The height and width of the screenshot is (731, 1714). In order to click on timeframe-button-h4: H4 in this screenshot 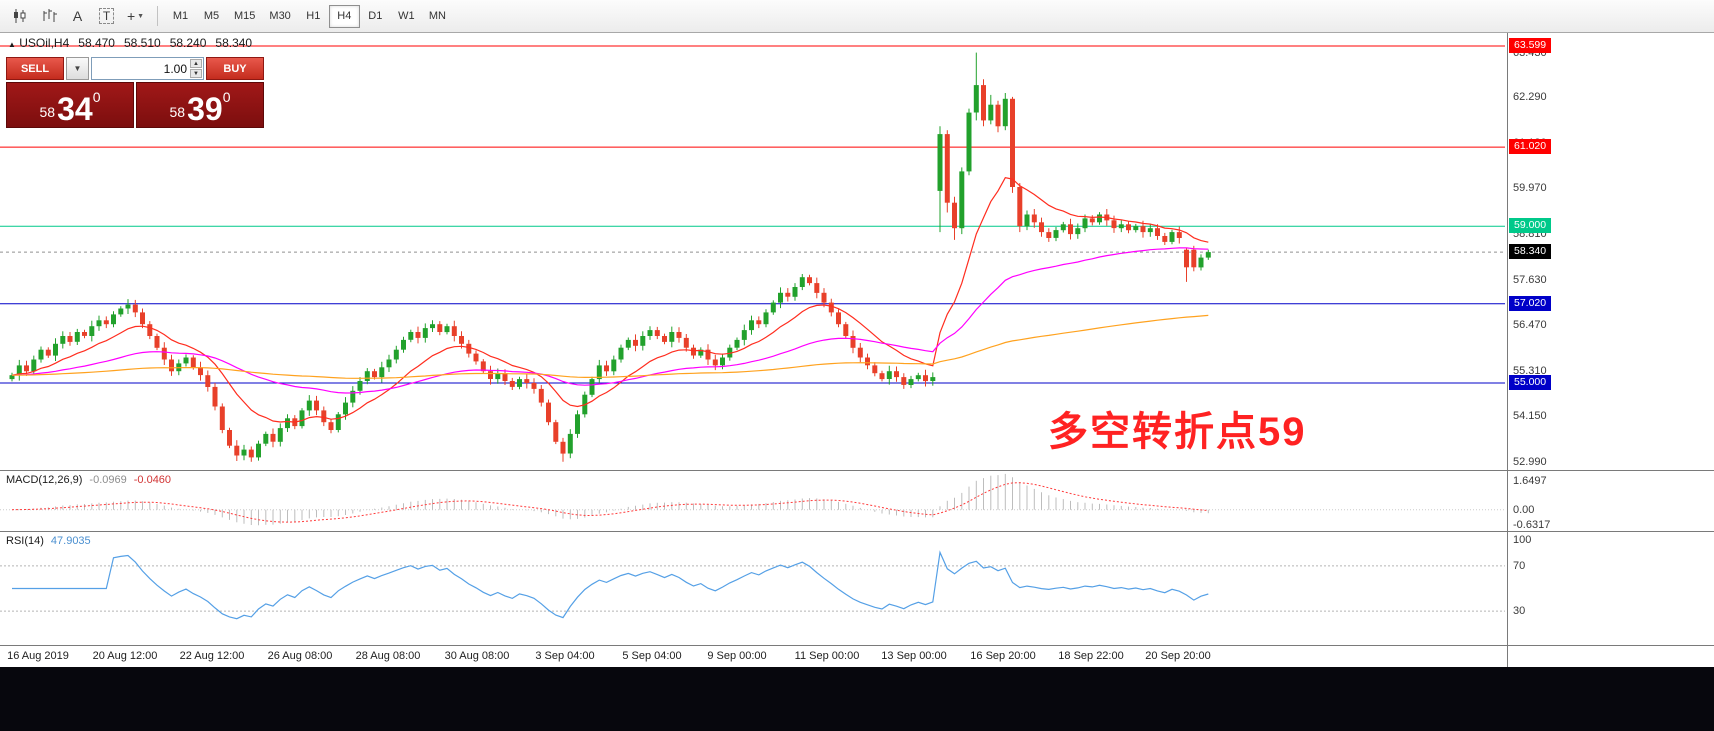, I will do `click(344, 16)`.